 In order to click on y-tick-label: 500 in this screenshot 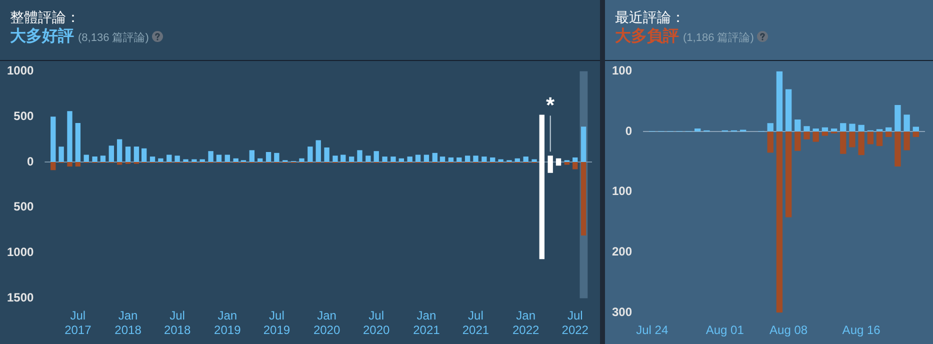, I will do `click(24, 207)`.